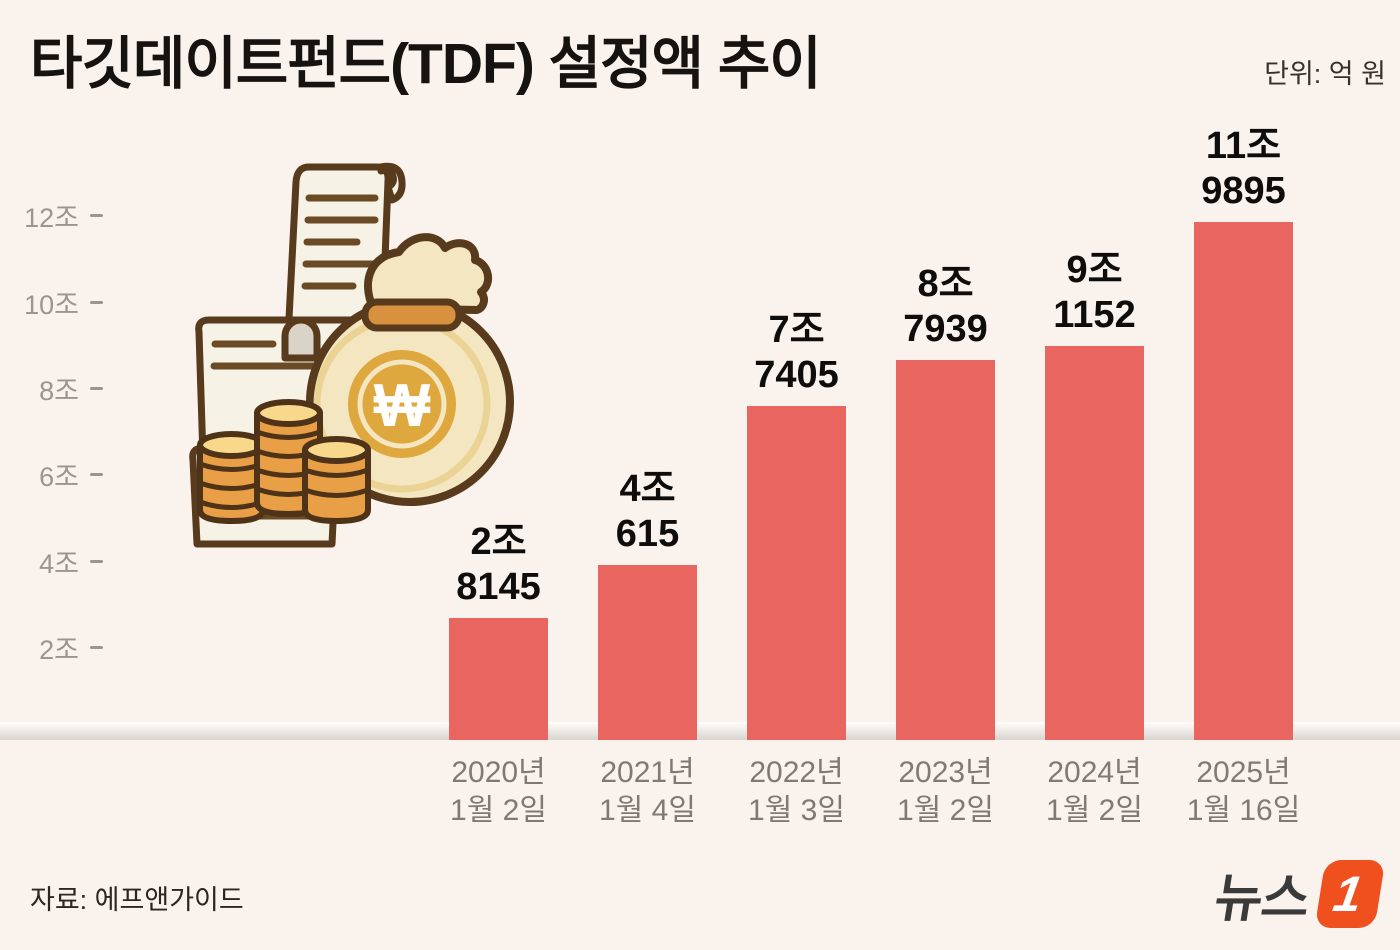 This screenshot has width=1400, height=950. I want to click on bag-knot, so click(428, 273).